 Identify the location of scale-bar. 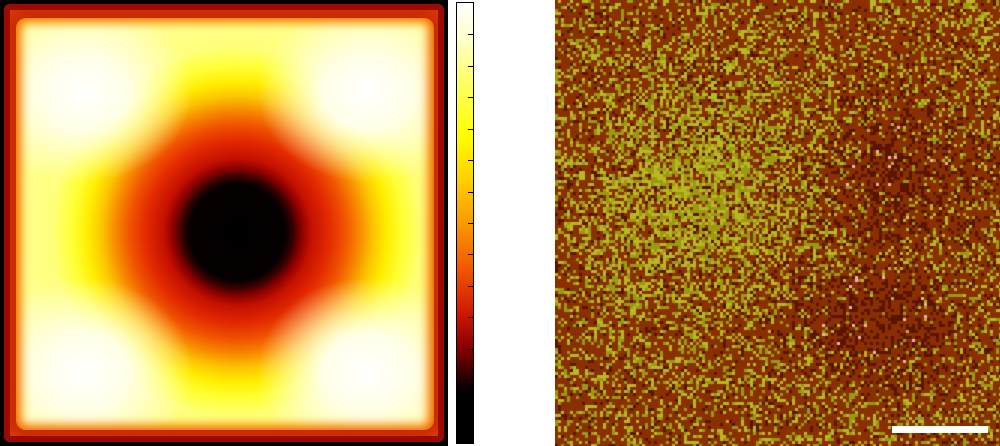
(940, 429).